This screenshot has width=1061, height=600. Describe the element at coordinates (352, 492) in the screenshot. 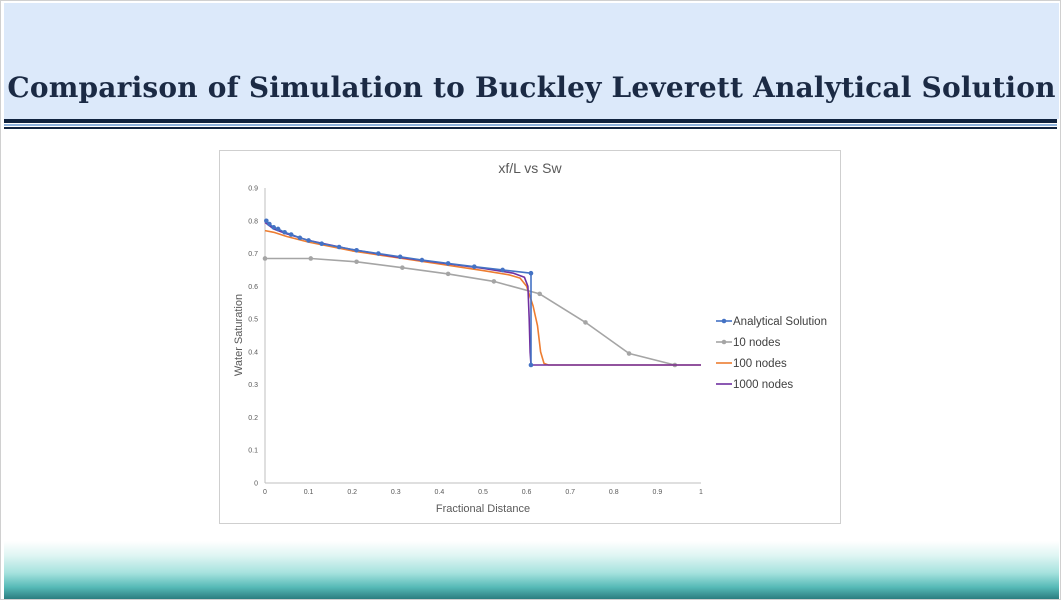

I see `x-tick-label: 0.2` at that location.